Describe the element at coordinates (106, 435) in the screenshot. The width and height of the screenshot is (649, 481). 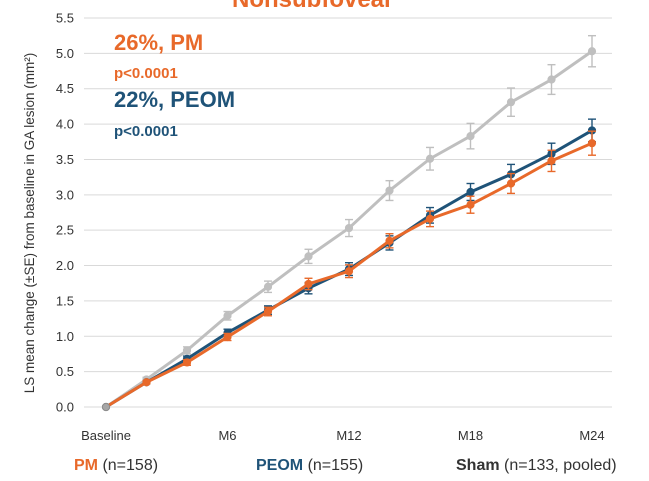
I see `x-tick-label: Baseline` at that location.